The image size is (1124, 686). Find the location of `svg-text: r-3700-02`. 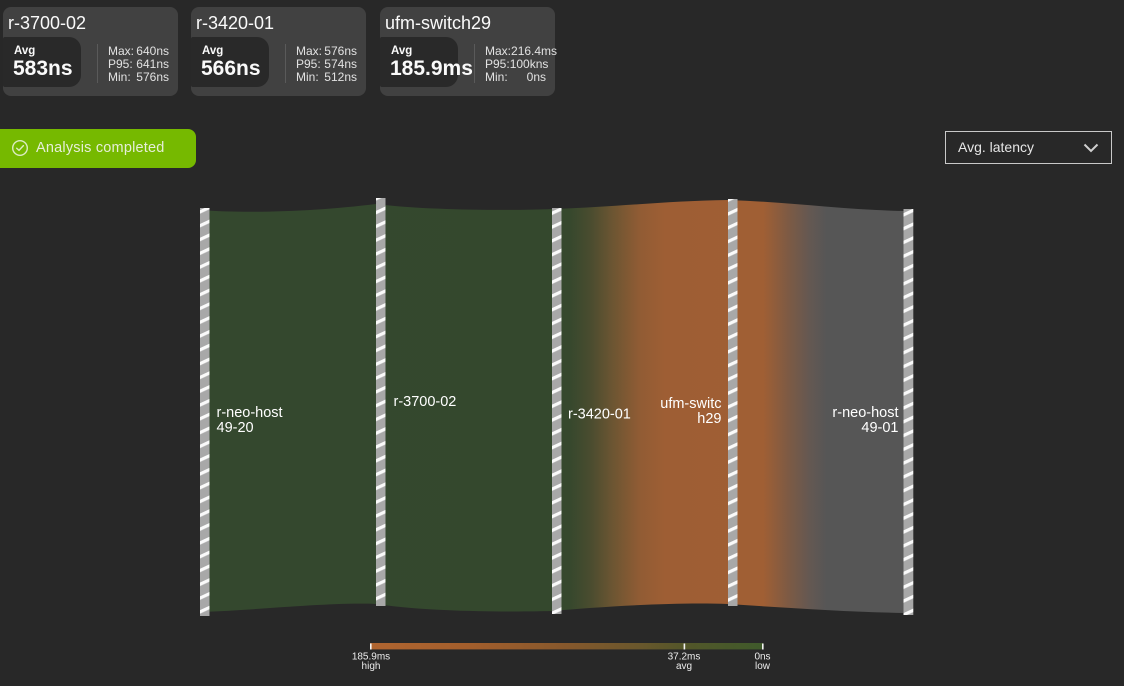

svg-text: r-3700-02 is located at coordinates (425, 402).